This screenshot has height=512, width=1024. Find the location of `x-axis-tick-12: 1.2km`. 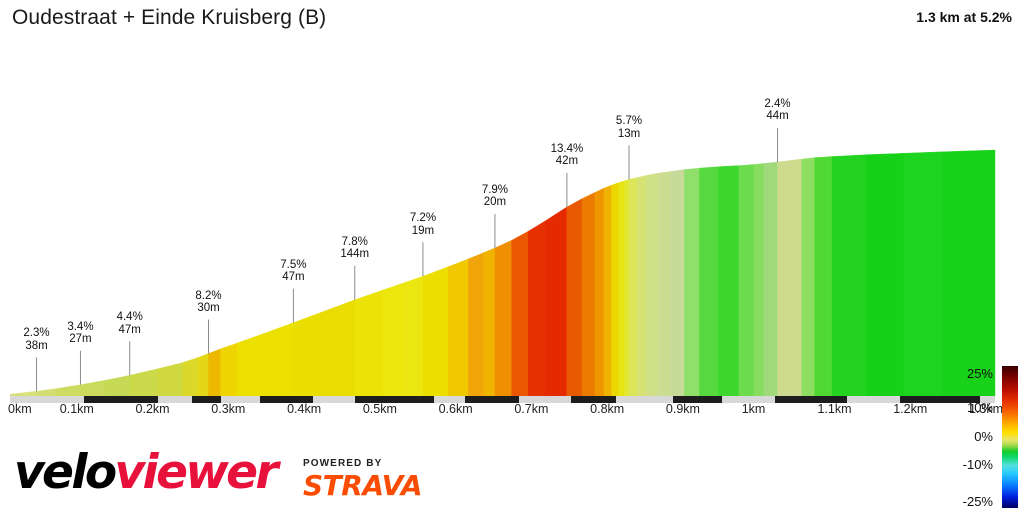

x-axis-tick-12: 1.2km is located at coordinates (910, 409).